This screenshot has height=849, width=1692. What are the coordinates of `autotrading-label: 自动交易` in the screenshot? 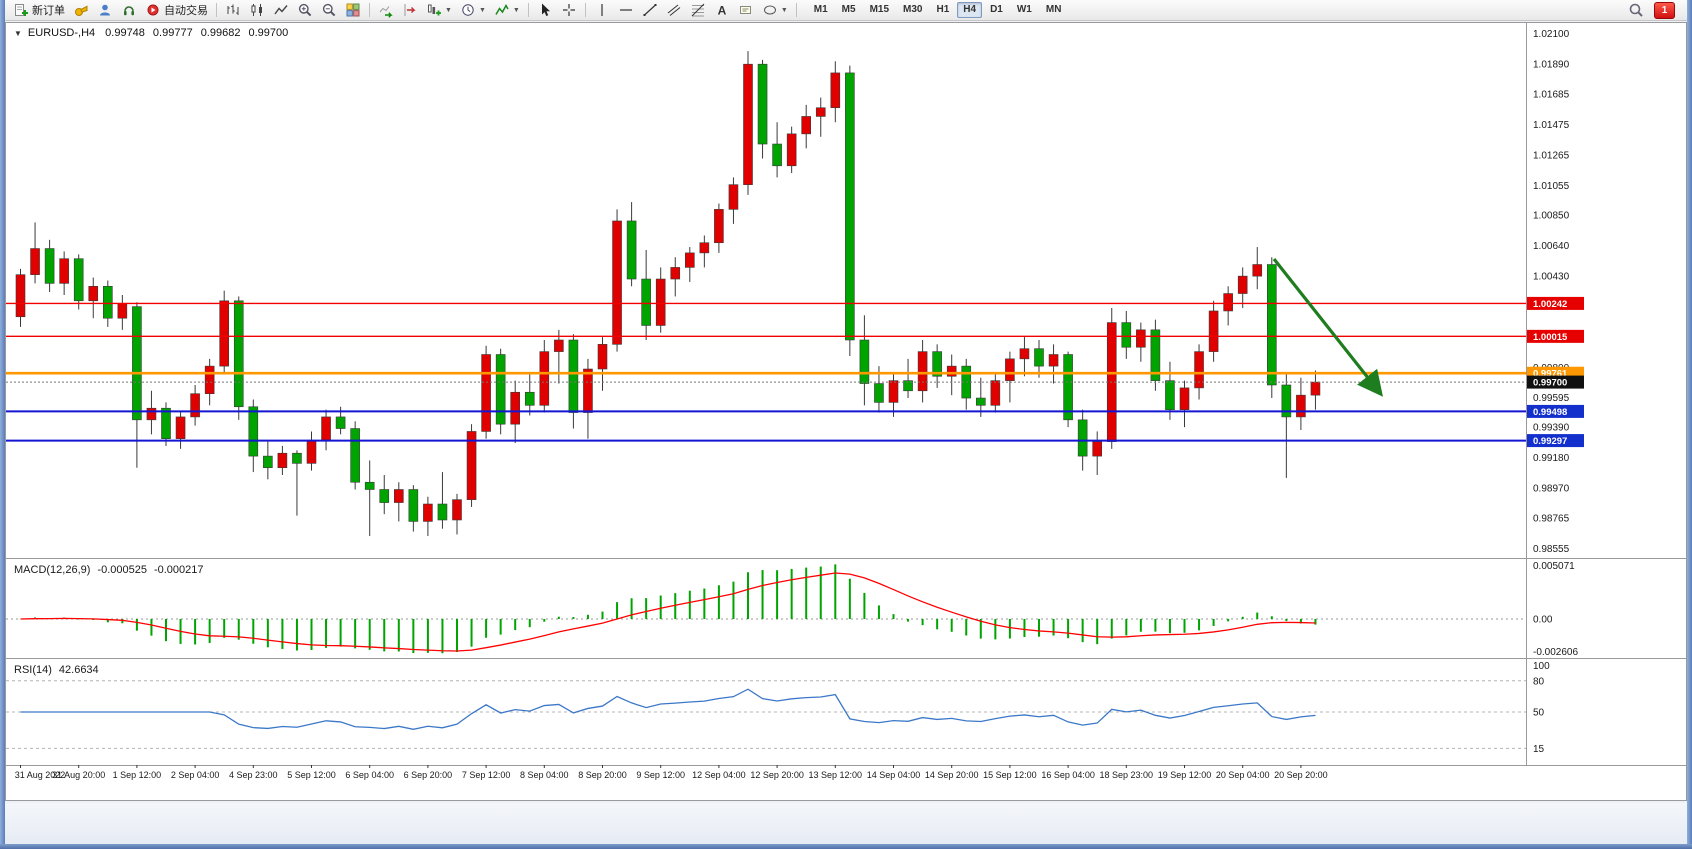 It's located at (186, 11).